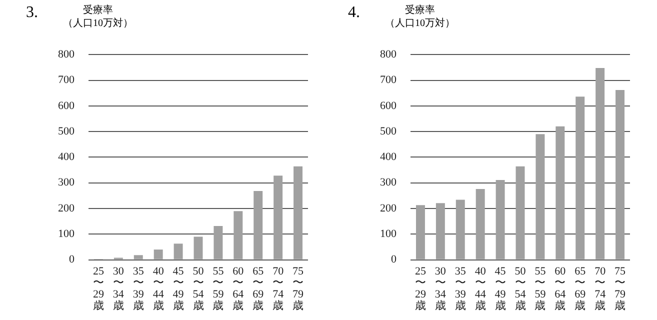  I want to click on chart-title: 3., so click(32, 13).